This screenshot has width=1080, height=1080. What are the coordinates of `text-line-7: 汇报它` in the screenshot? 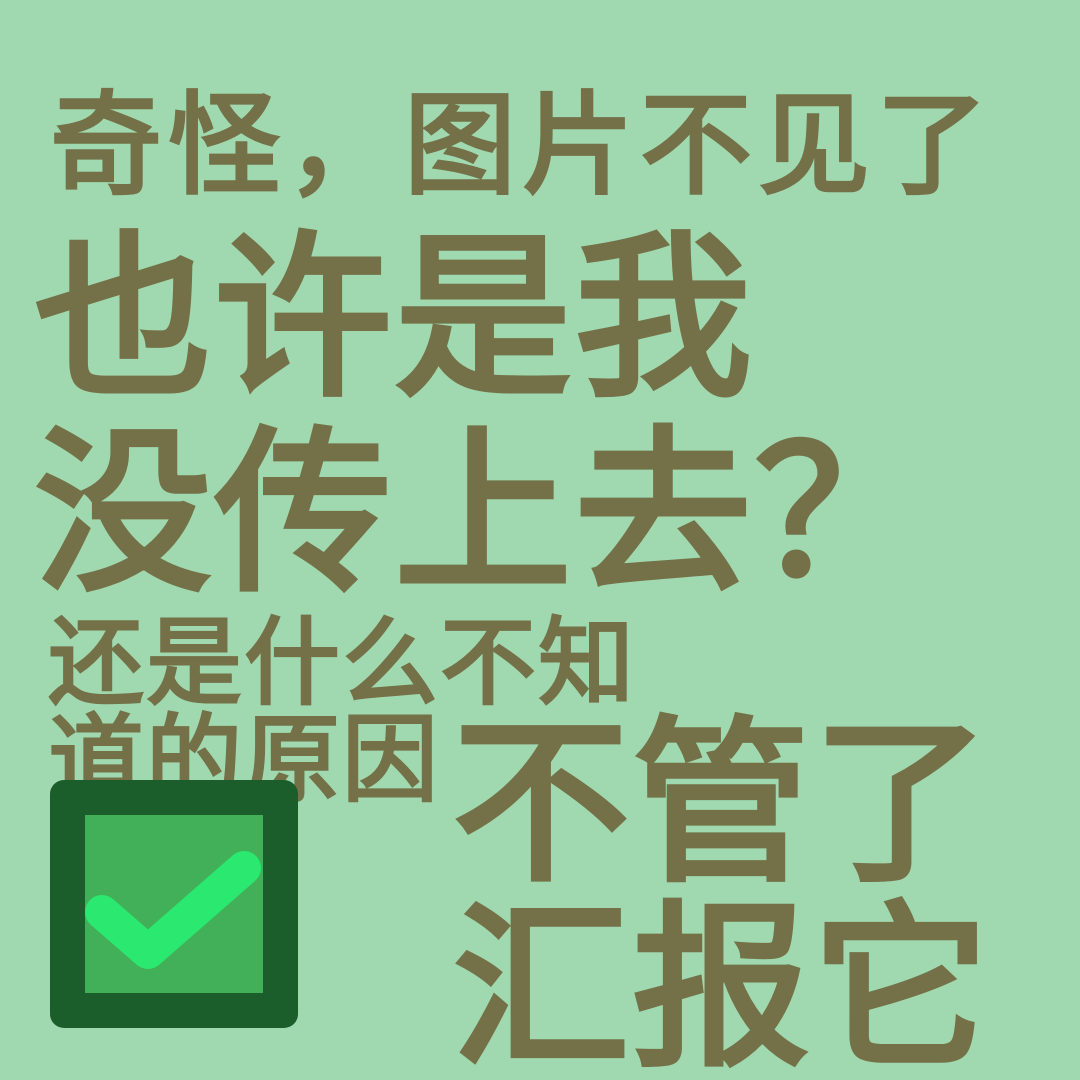 It's located at (722, 982).